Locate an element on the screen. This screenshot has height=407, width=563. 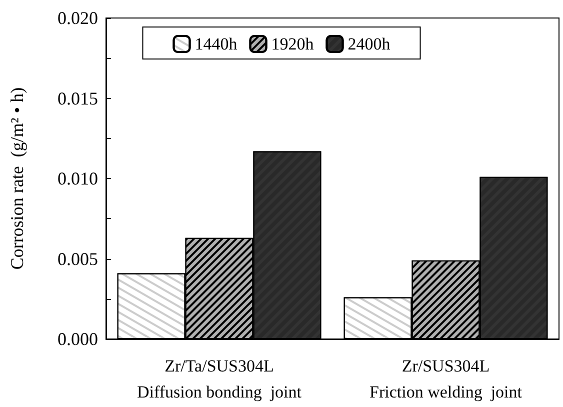
y-tick-label: 0.010 is located at coordinates (78, 178).